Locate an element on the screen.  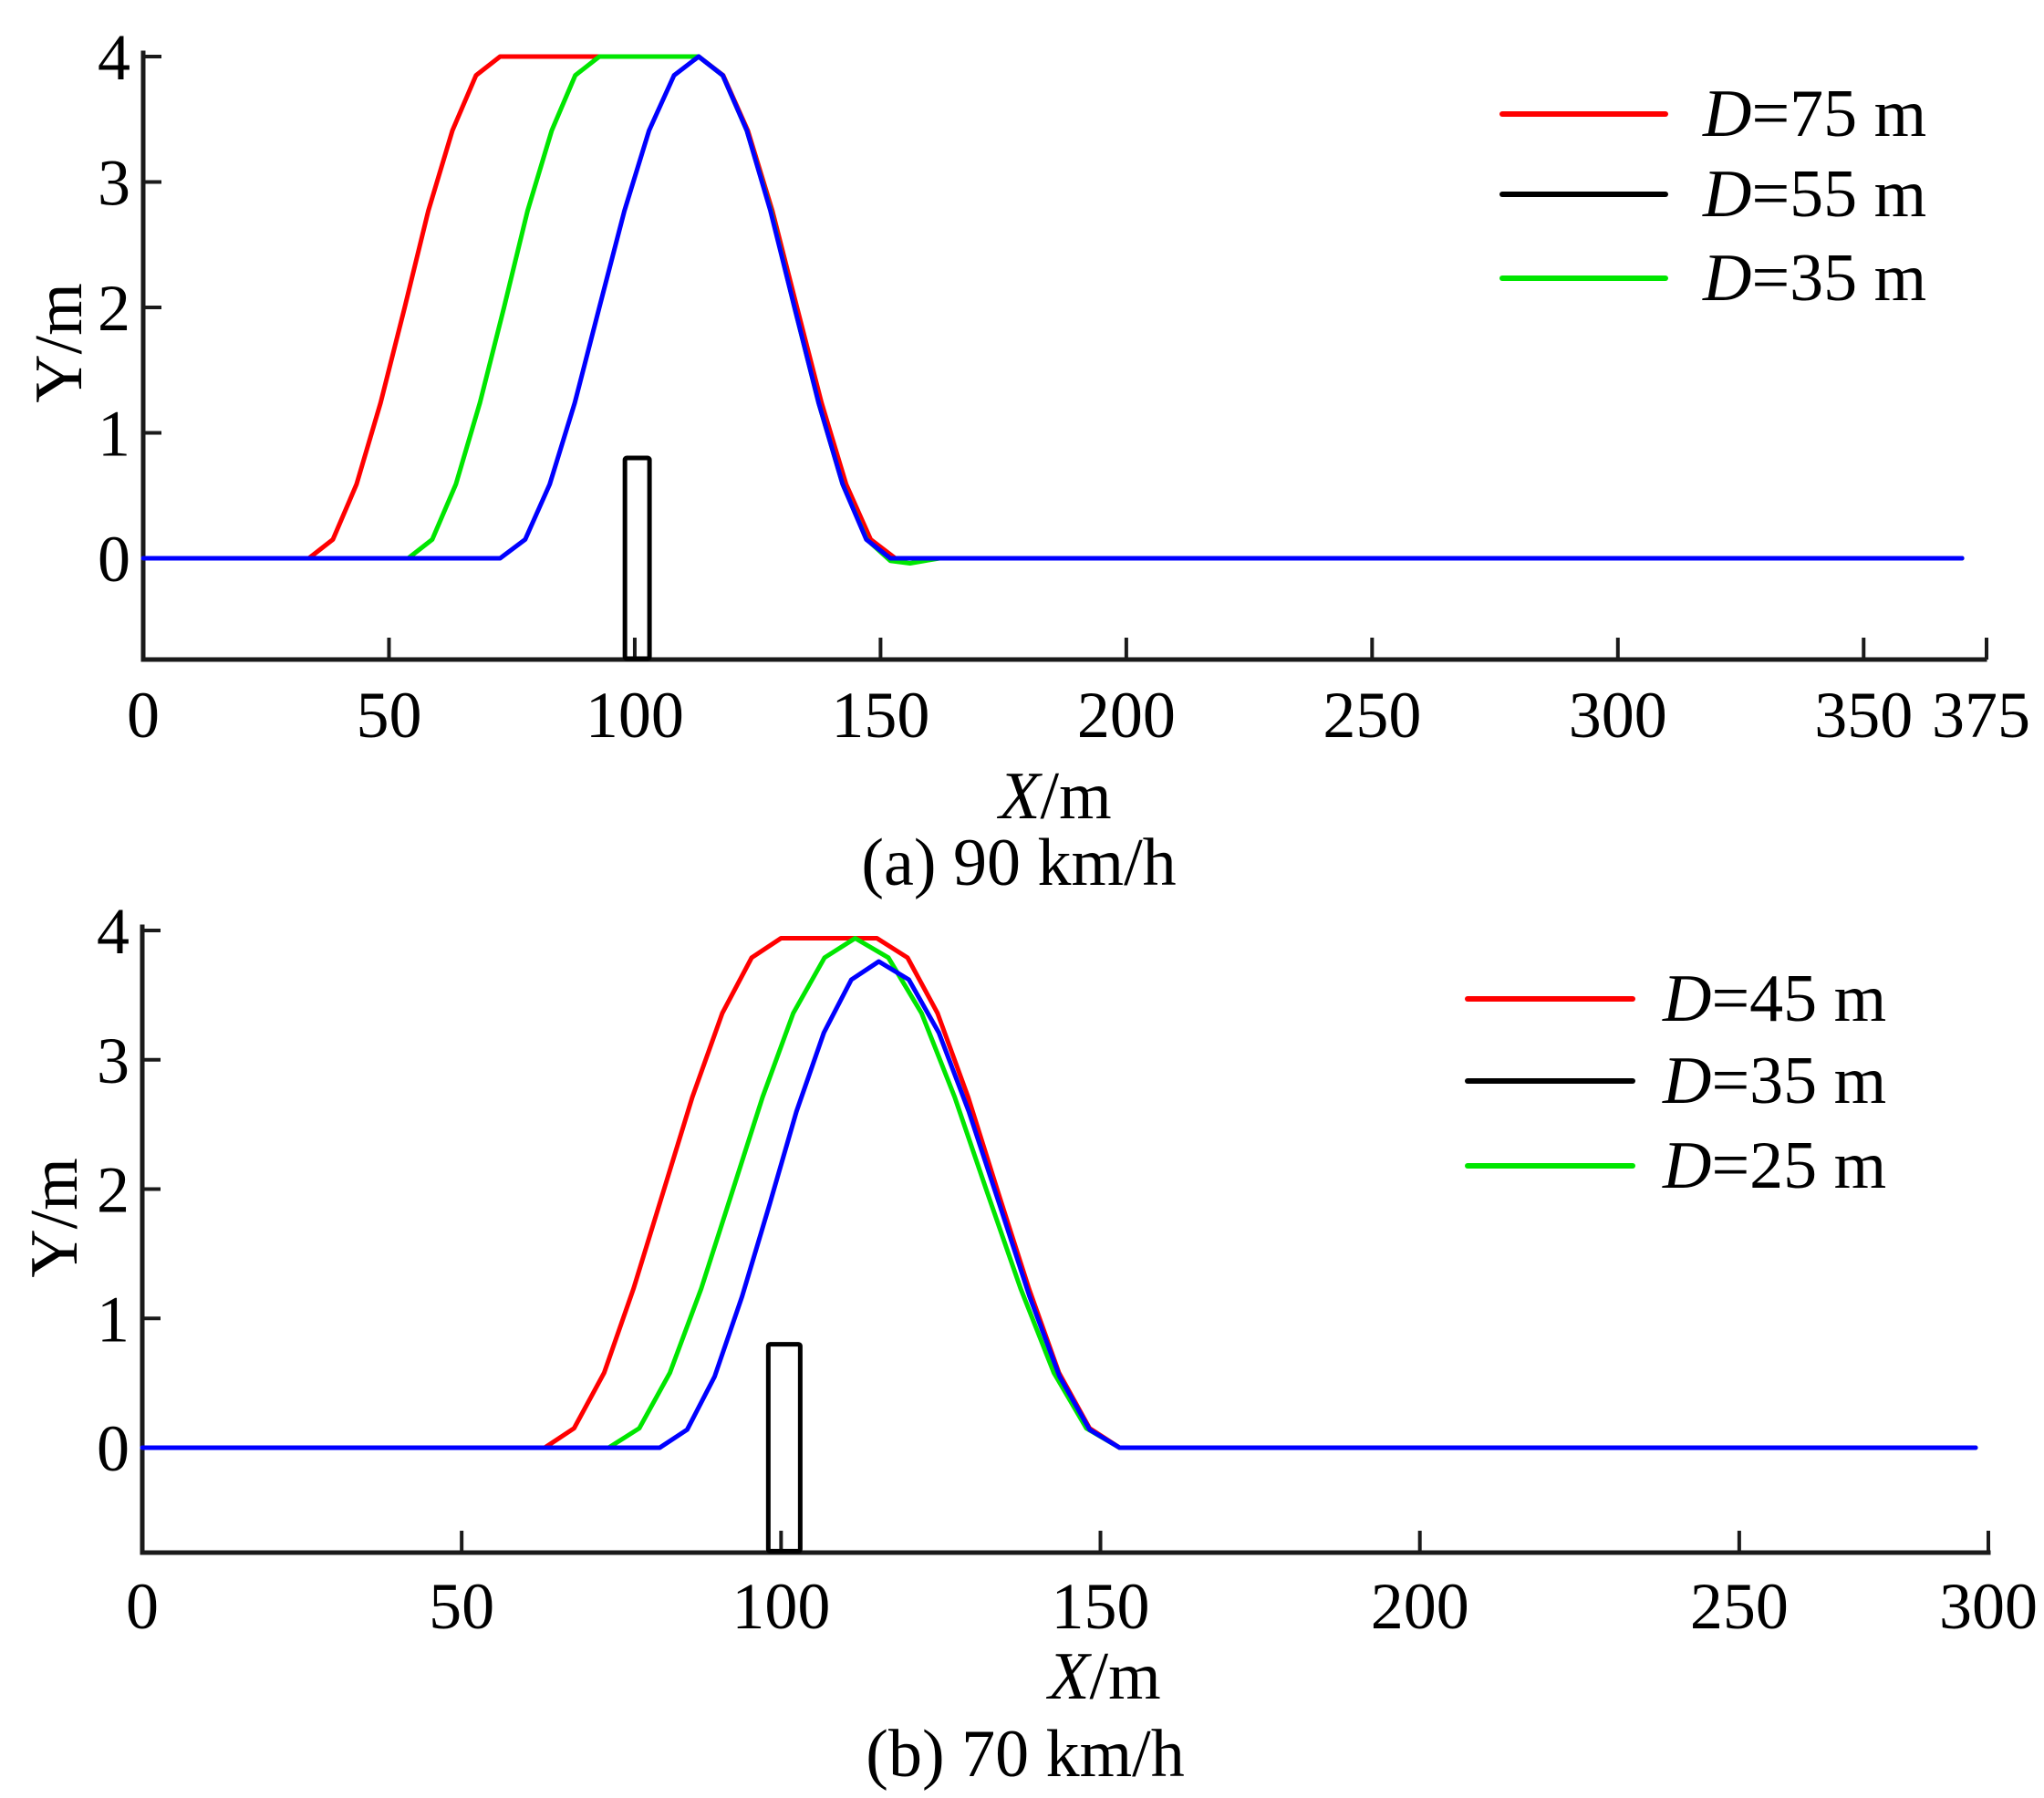
panel-caption: (a) 90 km/h is located at coordinates (1018, 863).